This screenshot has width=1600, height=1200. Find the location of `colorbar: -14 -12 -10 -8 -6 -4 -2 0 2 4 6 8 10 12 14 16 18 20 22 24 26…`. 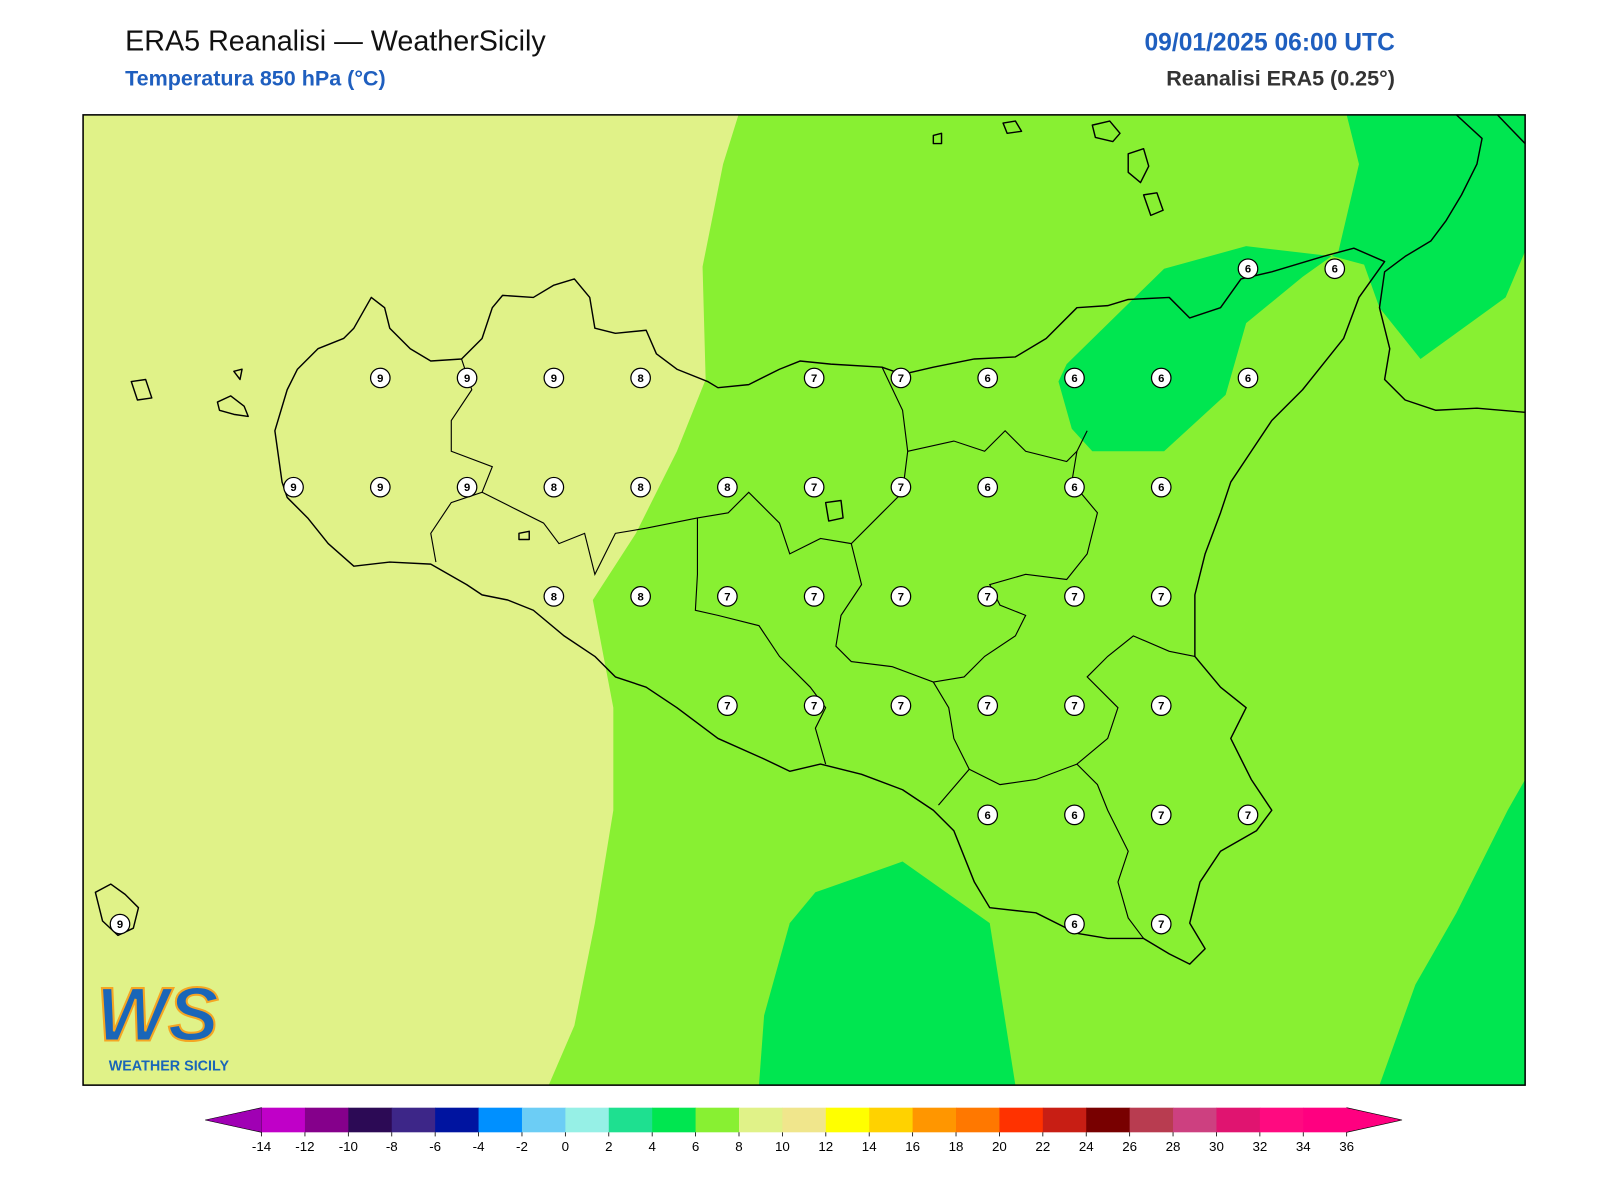

colorbar: -14 -12 -10 -8 -6 -4 -2 0 2 4 6 8 10 12 14 16 18 20 22 24 26… is located at coordinates (804, 1130).